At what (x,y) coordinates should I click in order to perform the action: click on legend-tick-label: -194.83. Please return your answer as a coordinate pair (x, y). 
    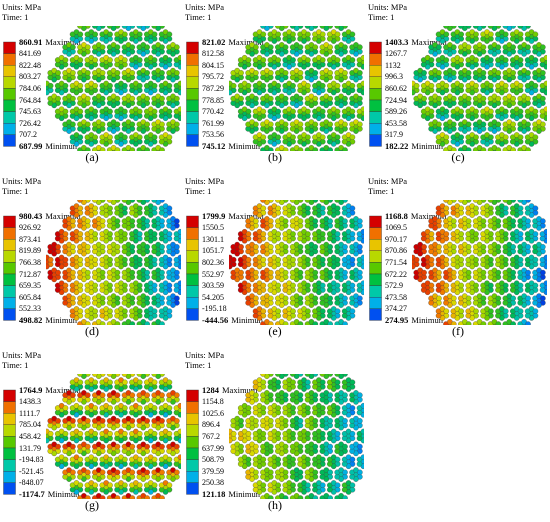
    Looking at the image, I should click on (31, 460).